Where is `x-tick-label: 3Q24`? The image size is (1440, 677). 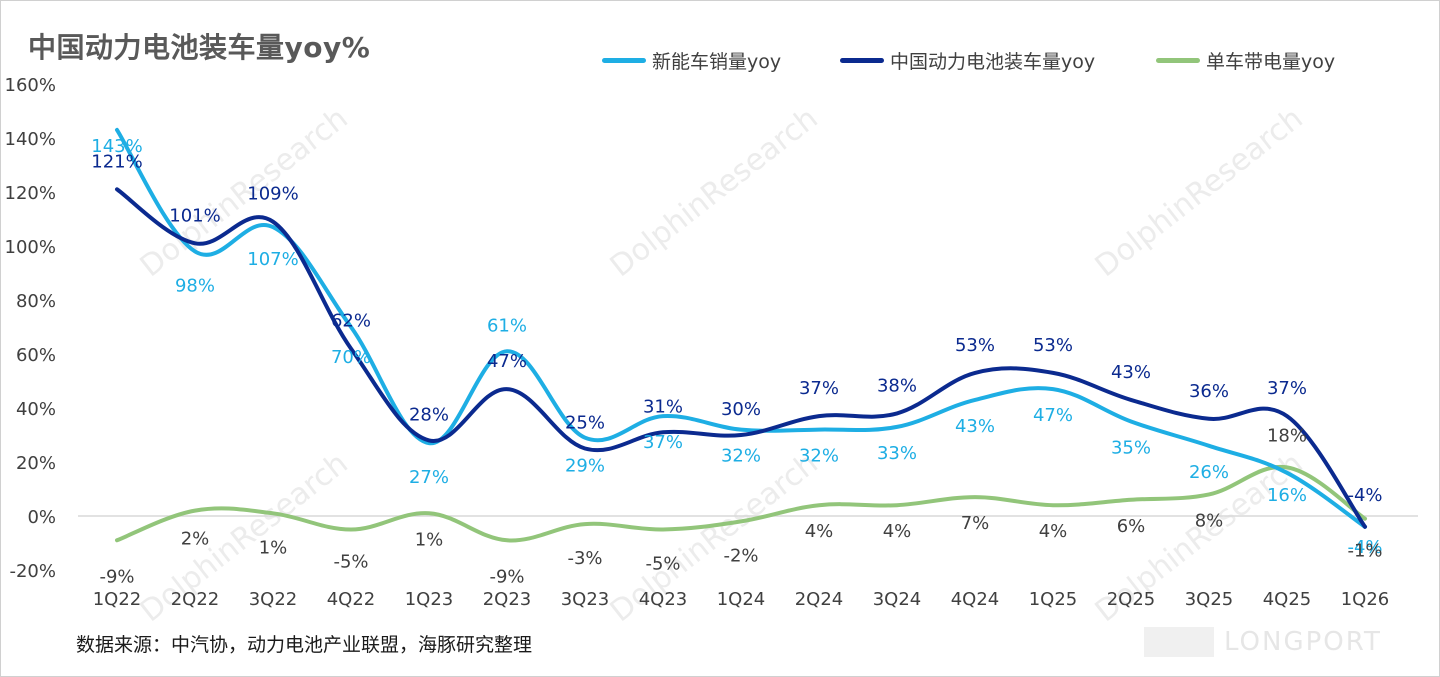 x-tick-label: 3Q24 is located at coordinates (897, 599).